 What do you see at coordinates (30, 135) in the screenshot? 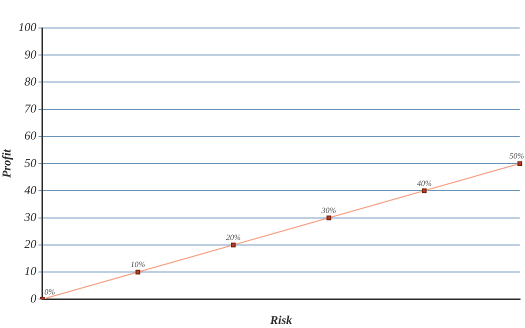
I see `y-tick-label: 60` at bounding box center [30, 135].